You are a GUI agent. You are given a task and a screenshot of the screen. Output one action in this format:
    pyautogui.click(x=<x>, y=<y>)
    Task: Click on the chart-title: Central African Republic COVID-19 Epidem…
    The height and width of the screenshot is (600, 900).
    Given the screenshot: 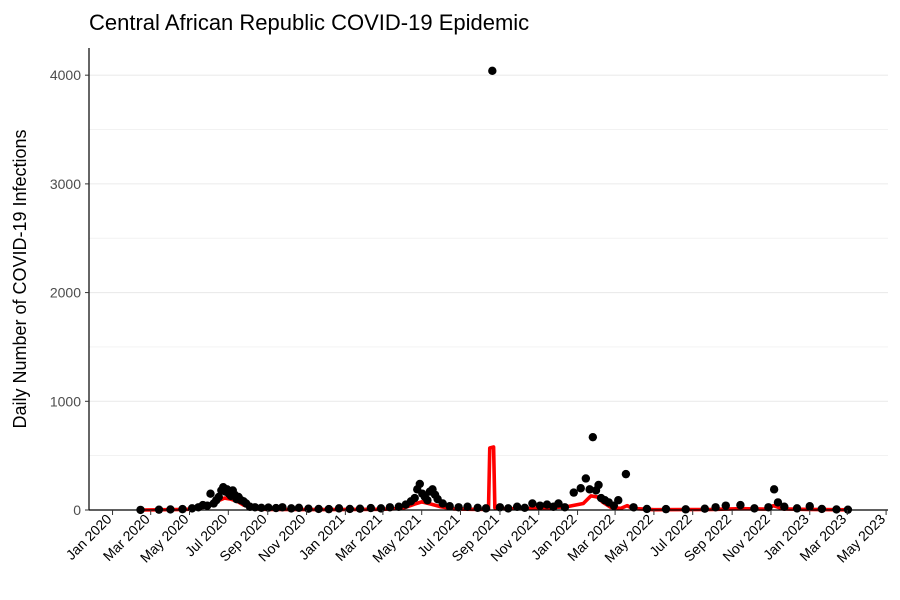 What is the action you would take?
    pyautogui.click(x=309, y=22)
    